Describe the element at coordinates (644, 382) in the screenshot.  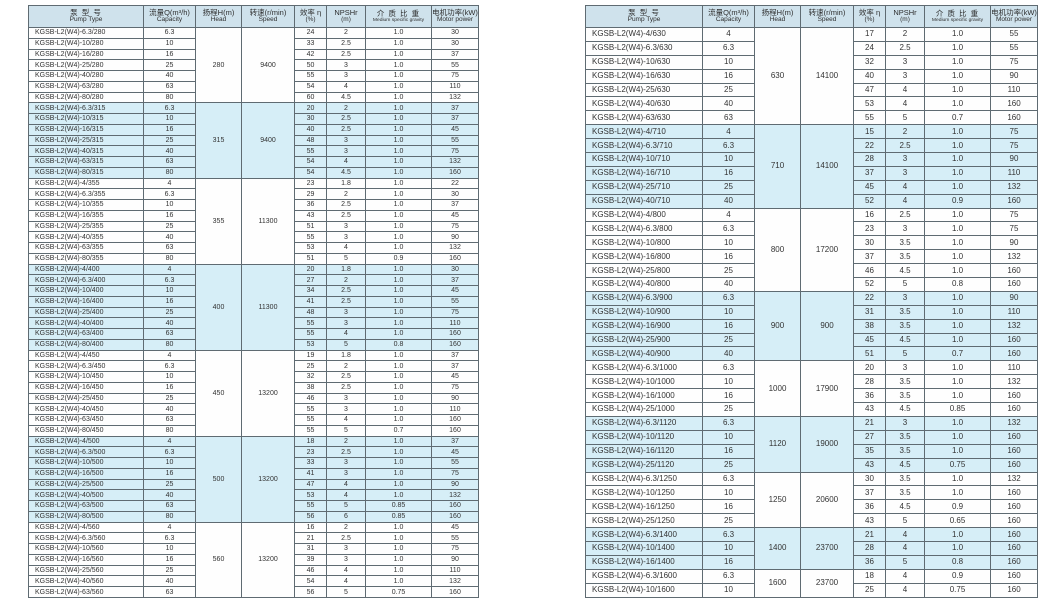
I see `pump-type-cell: KGSB-L2(W4)-10/1000` at that location.